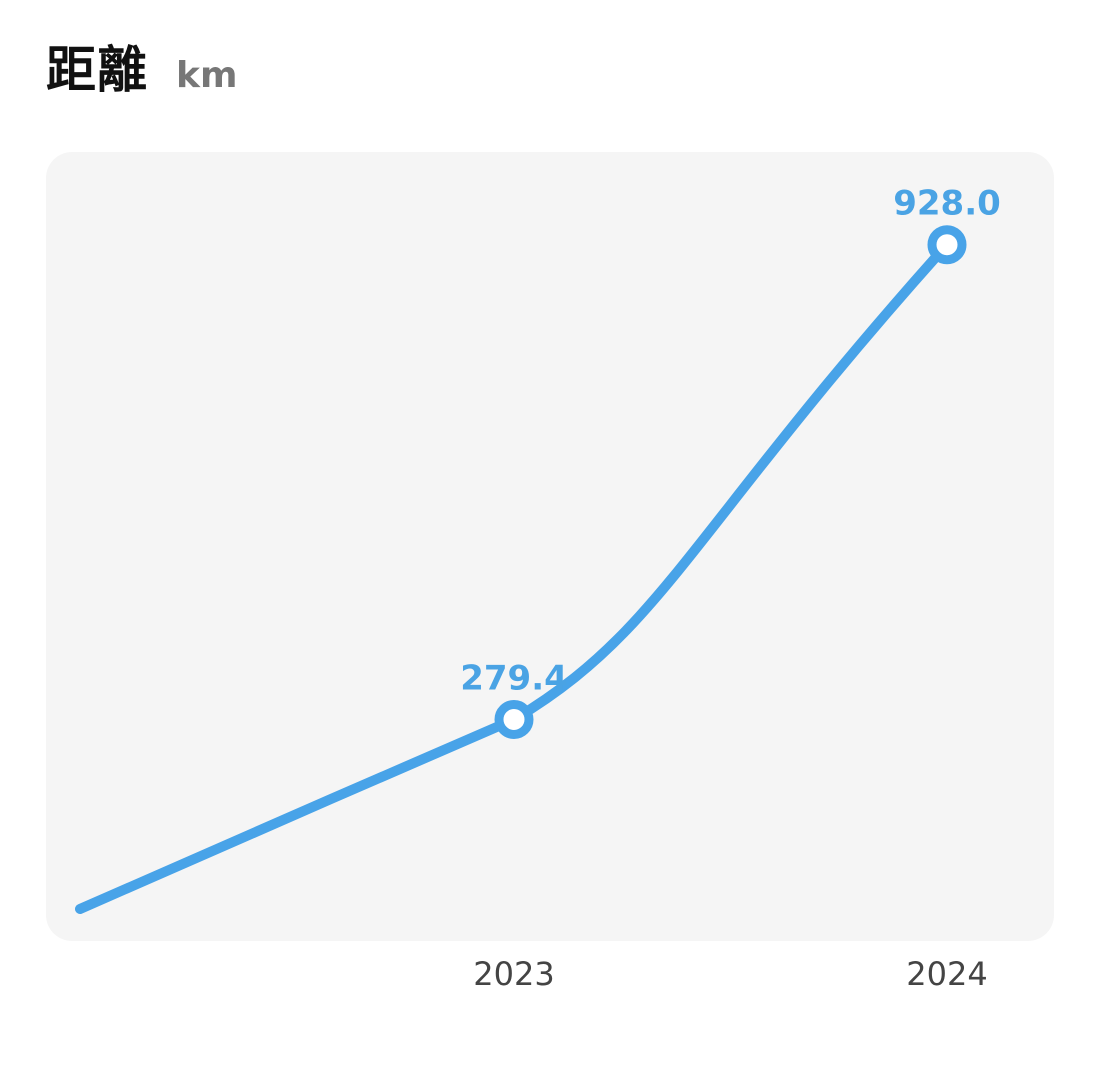 The height and width of the screenshot is (1079, 1101). I want to click on unit-label: km, so click(207, 75).